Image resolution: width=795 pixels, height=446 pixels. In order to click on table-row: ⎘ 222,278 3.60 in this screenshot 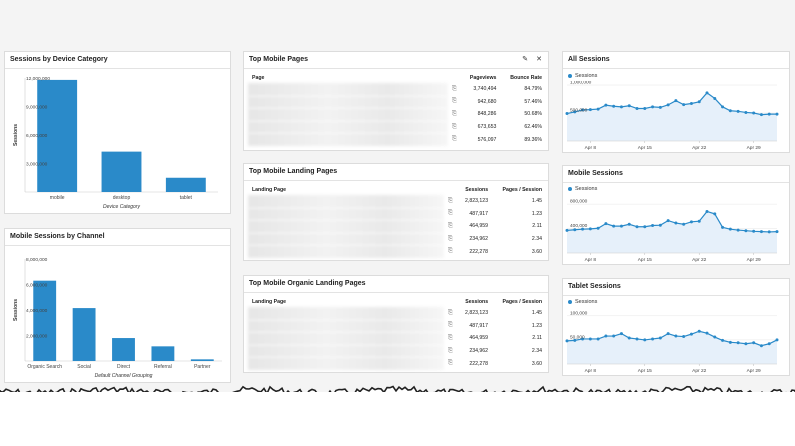, I will do `click(397, 251)`.